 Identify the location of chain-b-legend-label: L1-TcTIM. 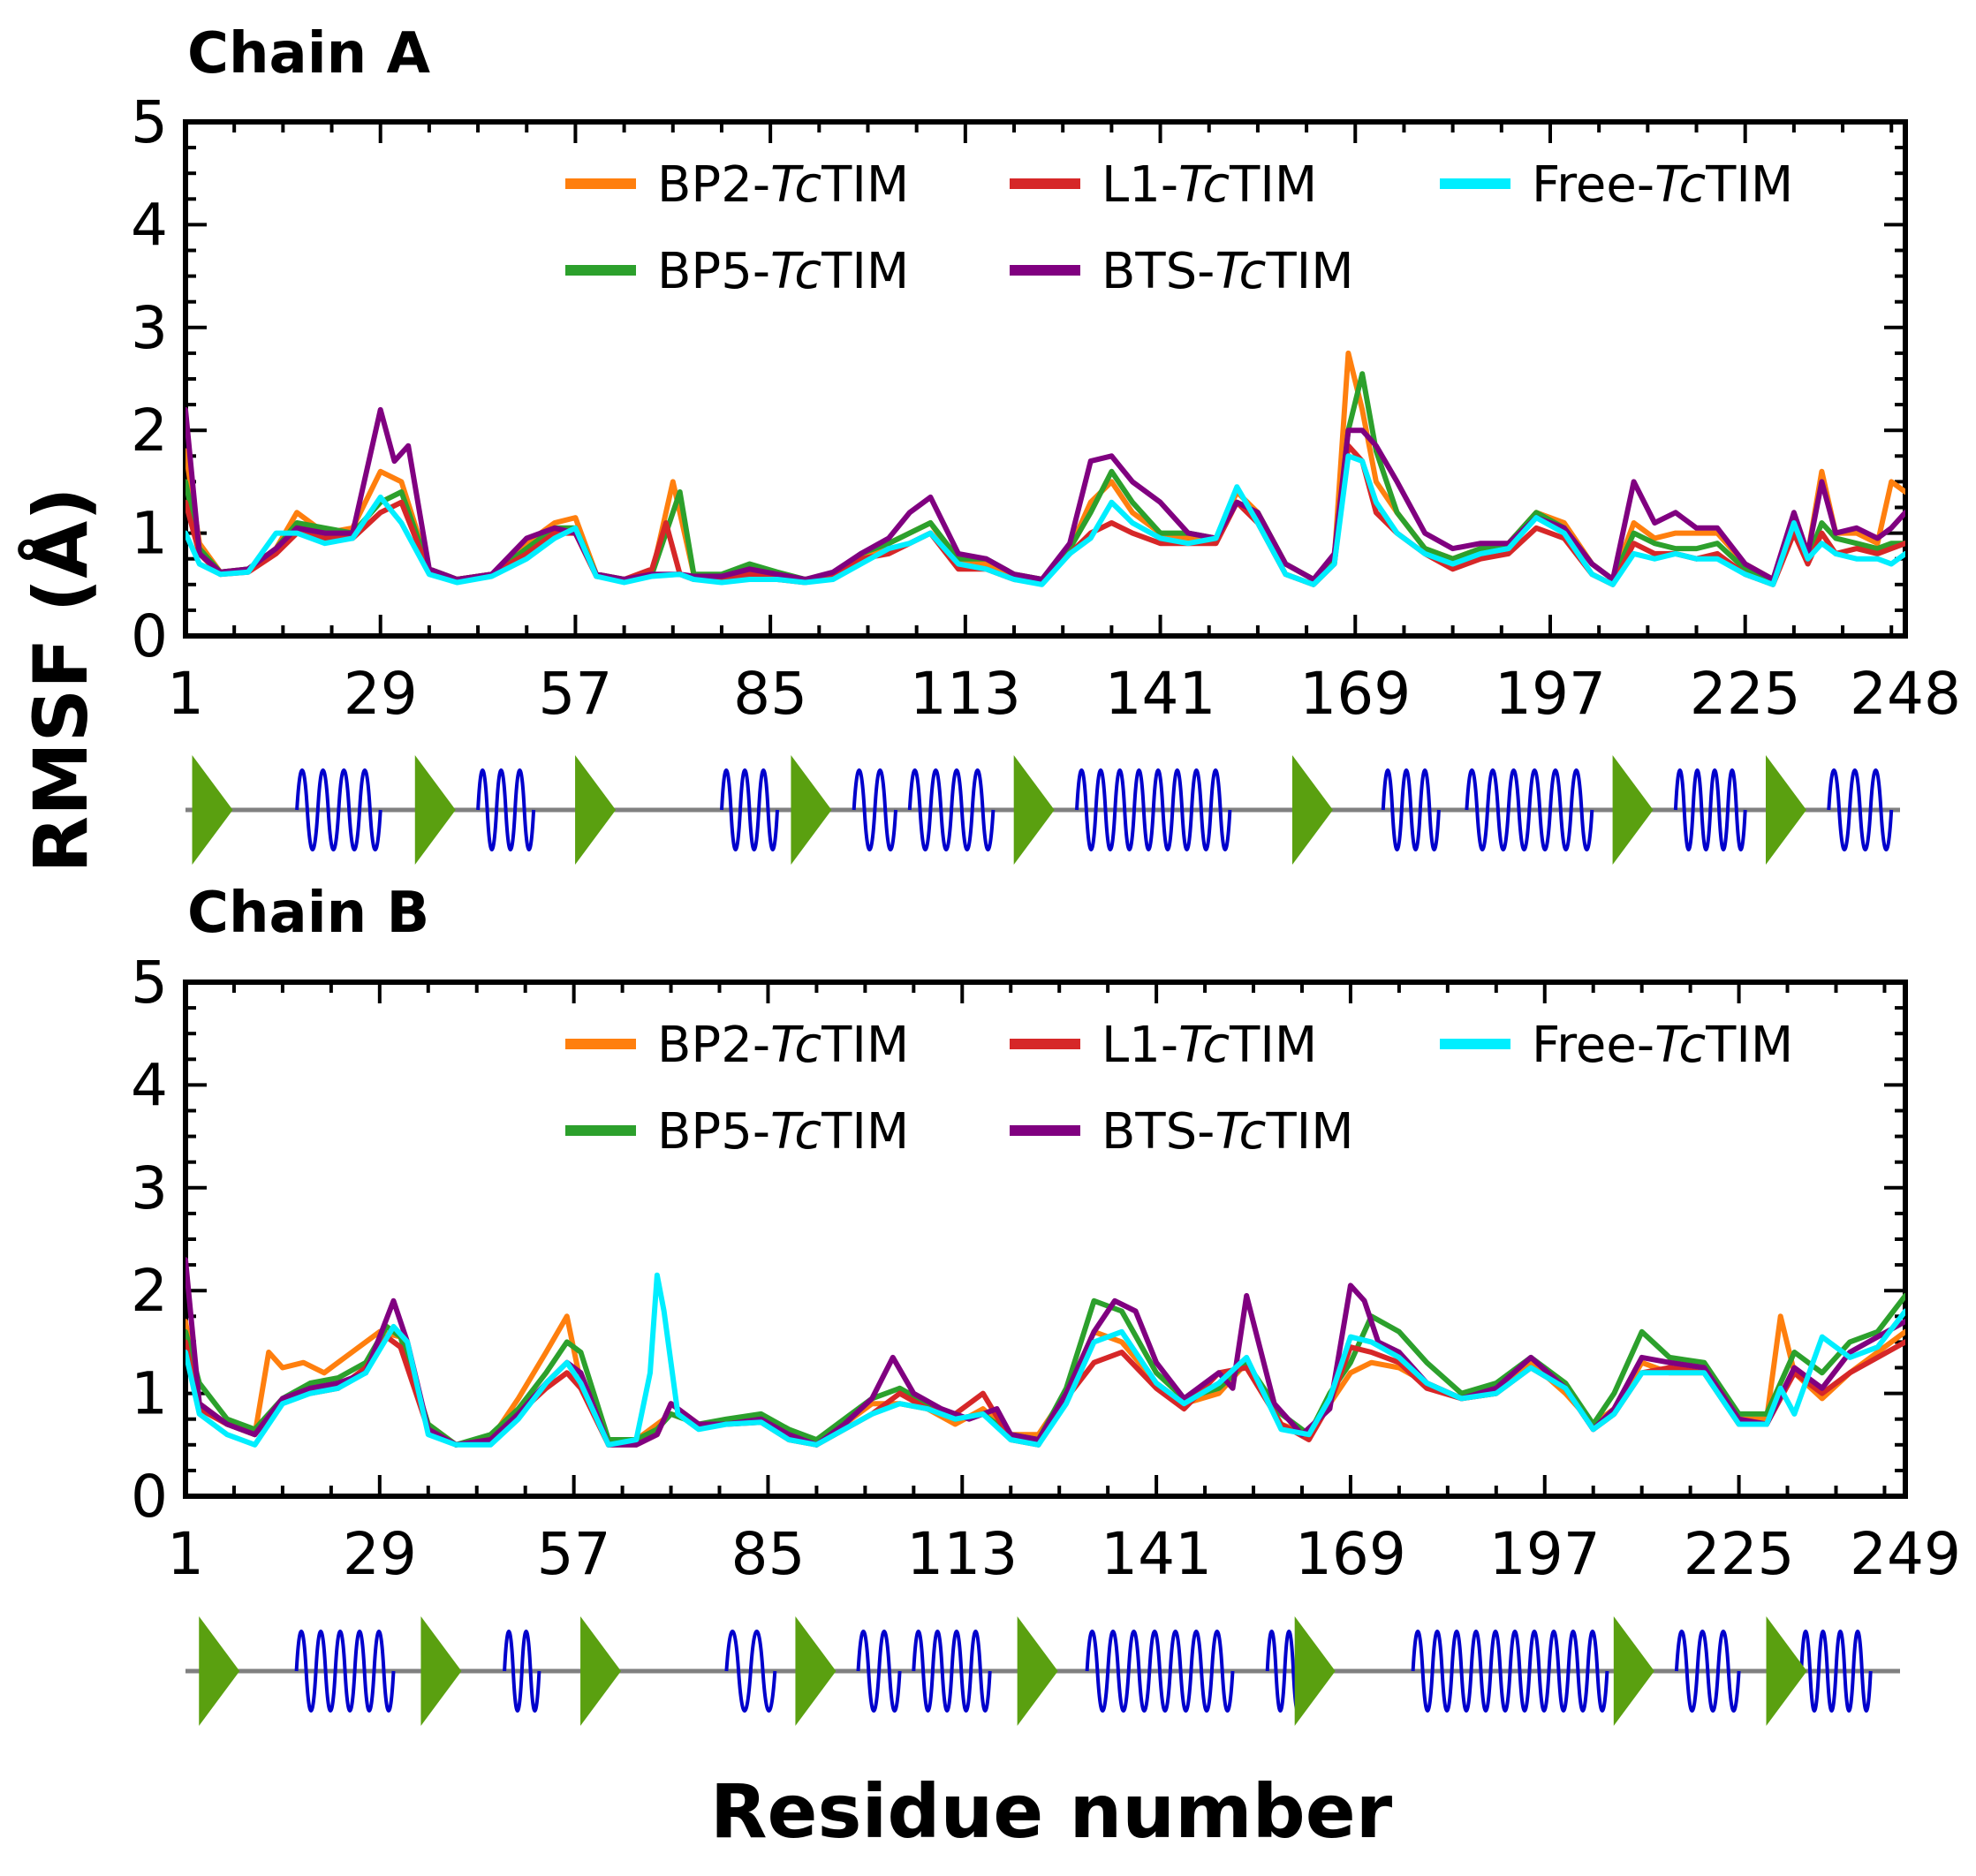
(1209, 1045).